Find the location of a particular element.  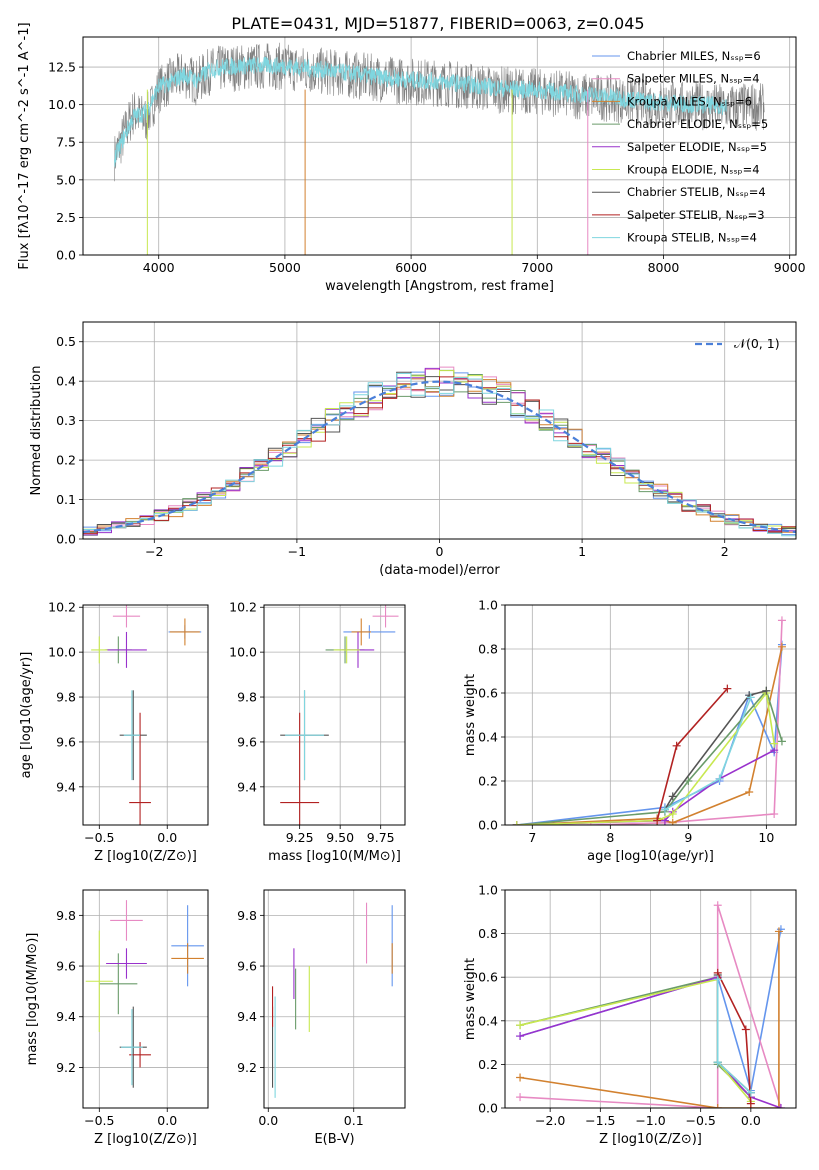

x-tick-label: 0.1 is located at coordinates (354, 1120).